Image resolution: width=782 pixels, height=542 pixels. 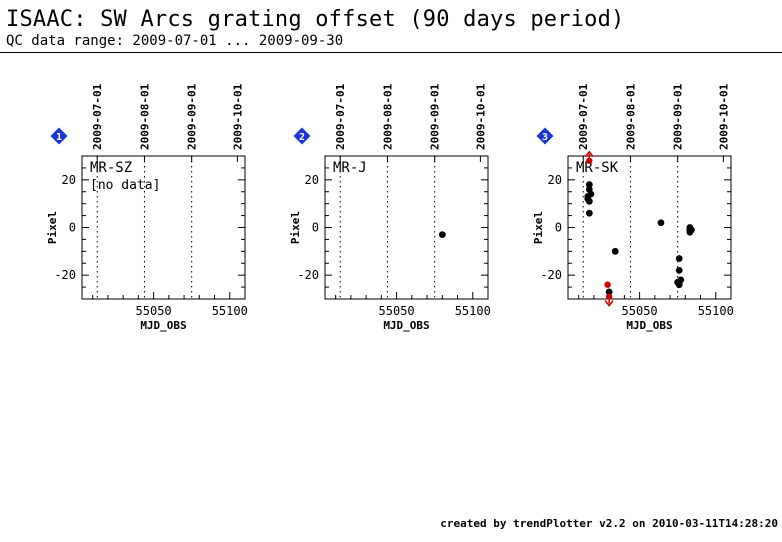 I want to click on panel-number: 2, so click(x=302, y=137).